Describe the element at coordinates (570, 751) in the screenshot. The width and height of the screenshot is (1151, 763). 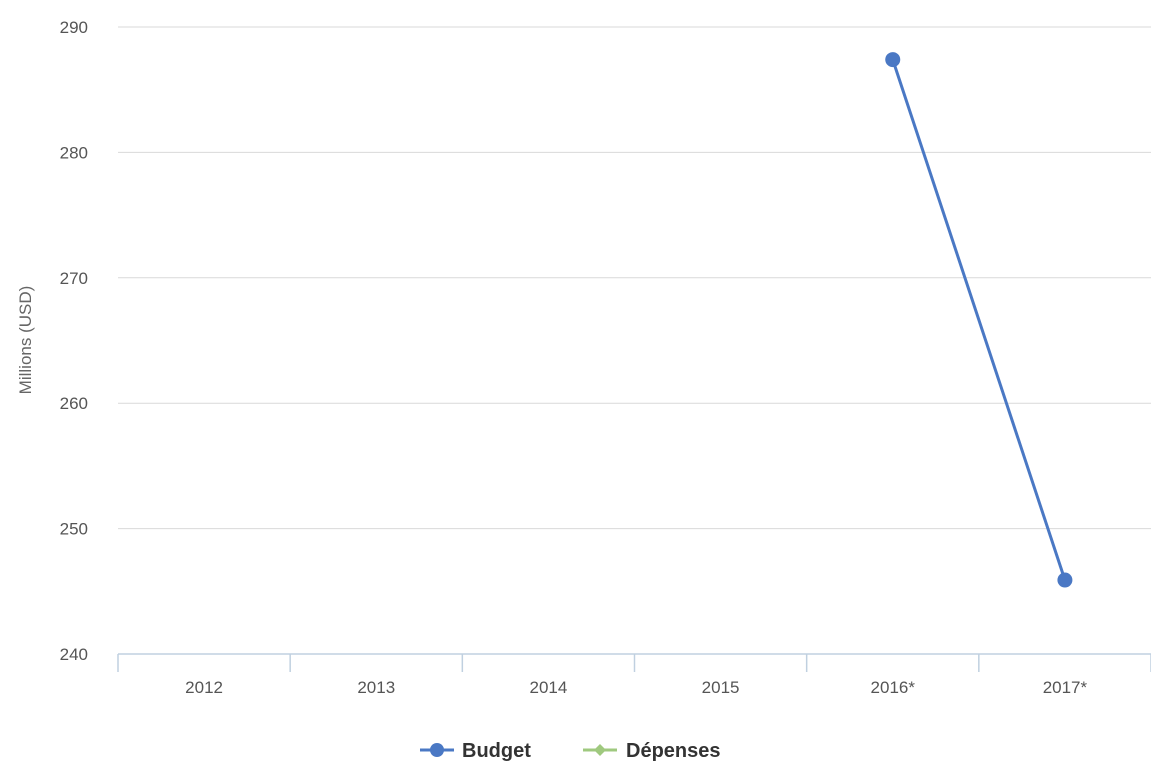
I see `legend: Budget Dépenses` at that location.